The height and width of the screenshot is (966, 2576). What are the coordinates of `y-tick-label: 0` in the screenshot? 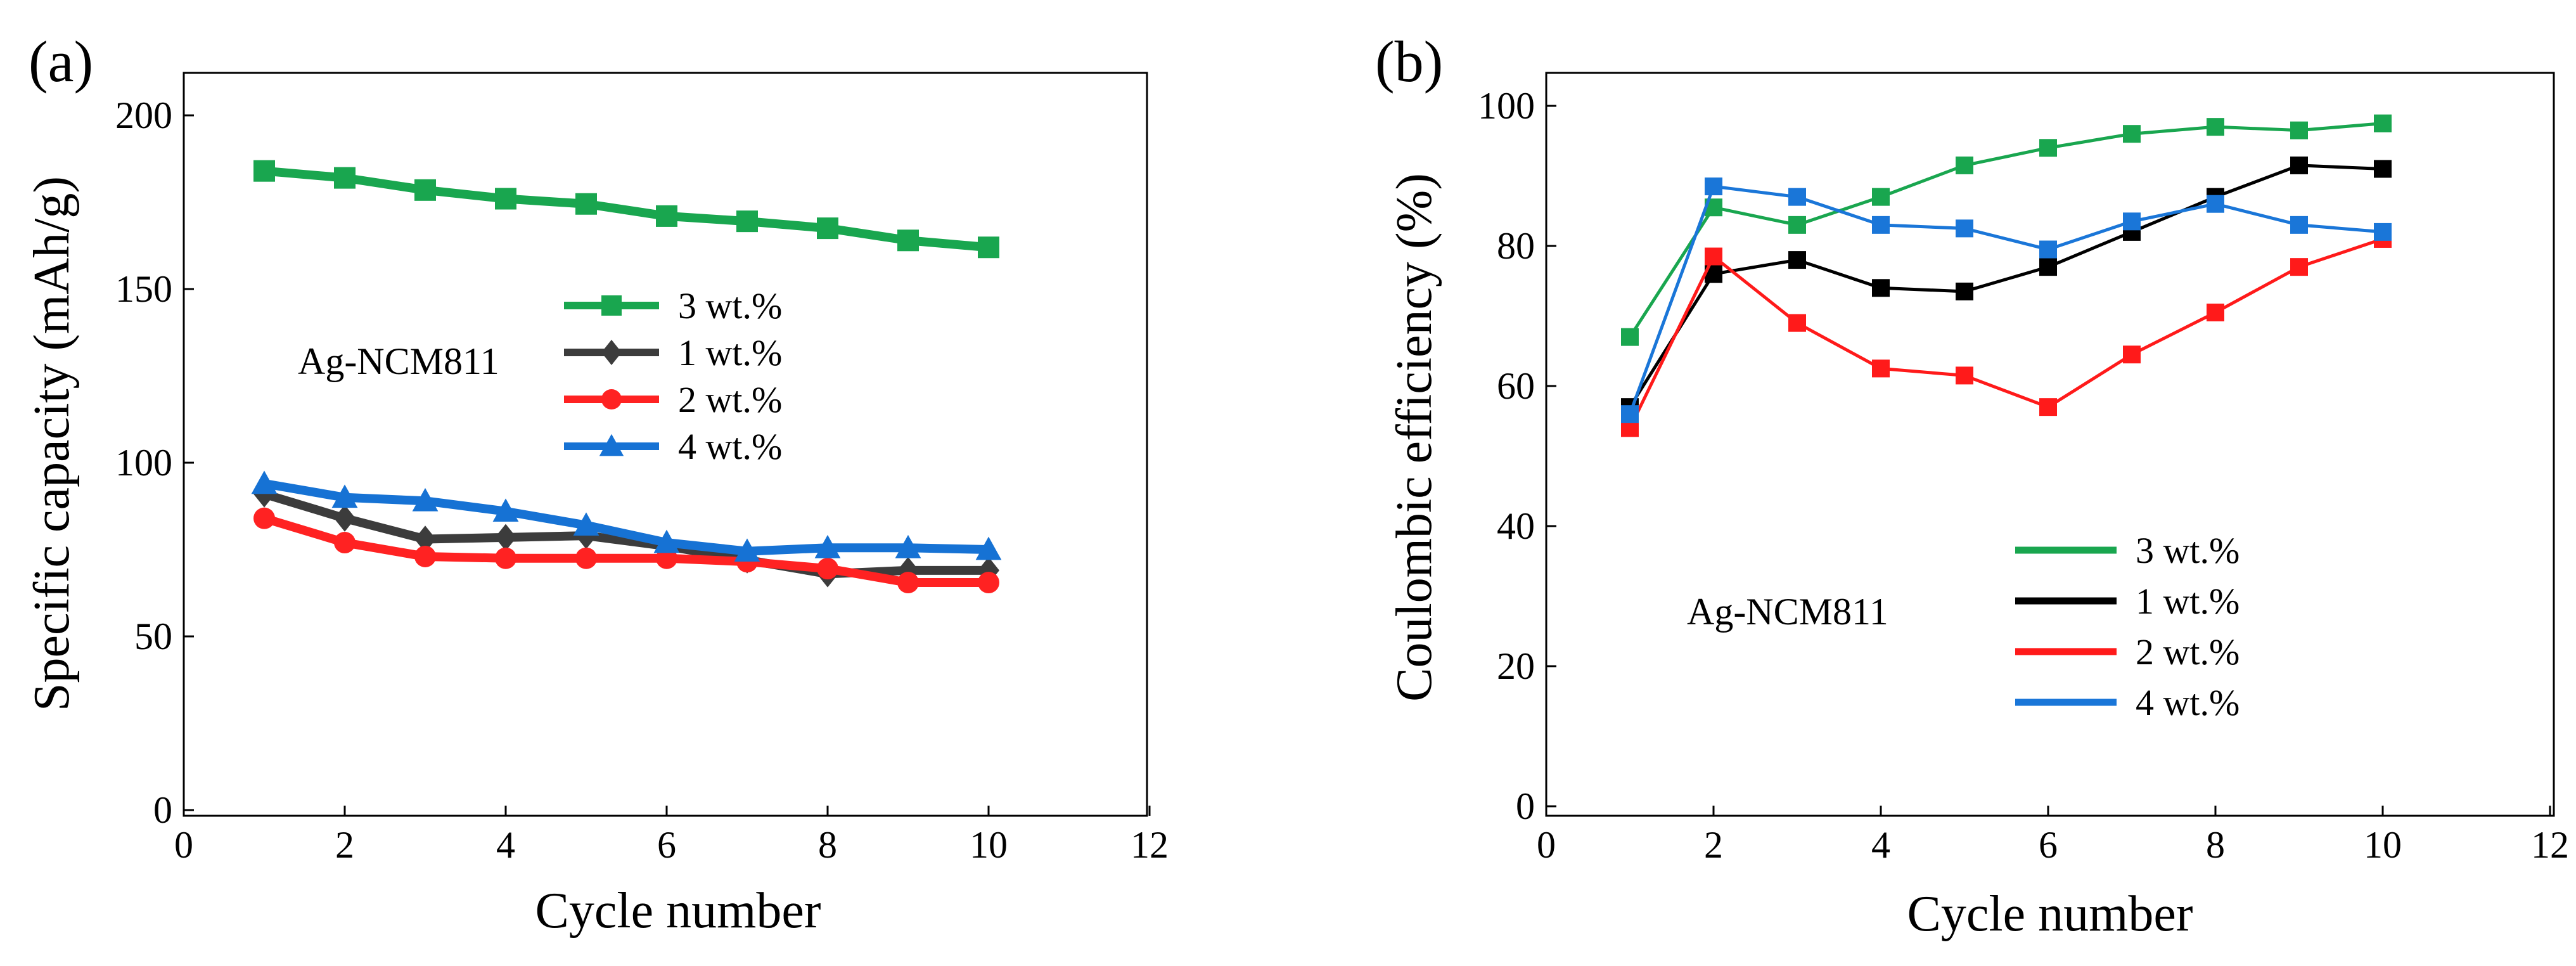 It's located at (162, 810).